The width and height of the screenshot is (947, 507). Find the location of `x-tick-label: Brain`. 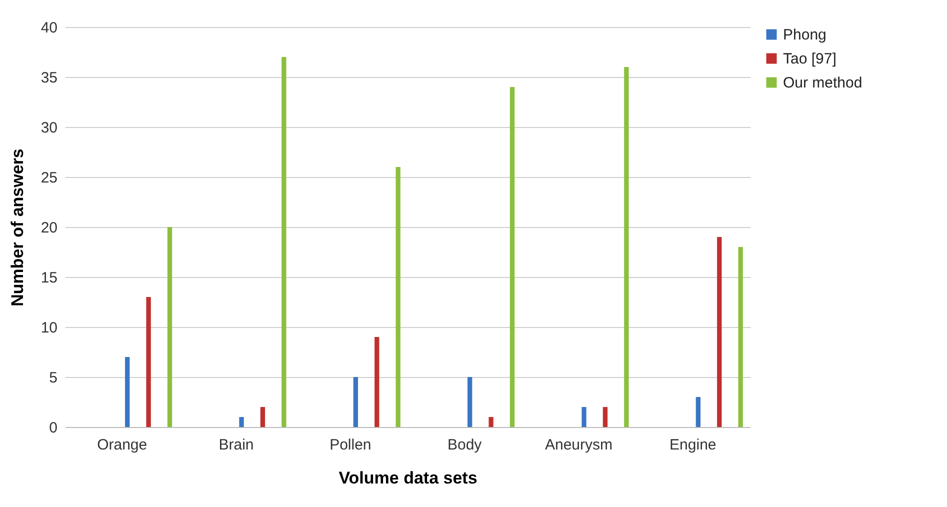

x-tick-label: Brain is located at coordinates (236, 445).